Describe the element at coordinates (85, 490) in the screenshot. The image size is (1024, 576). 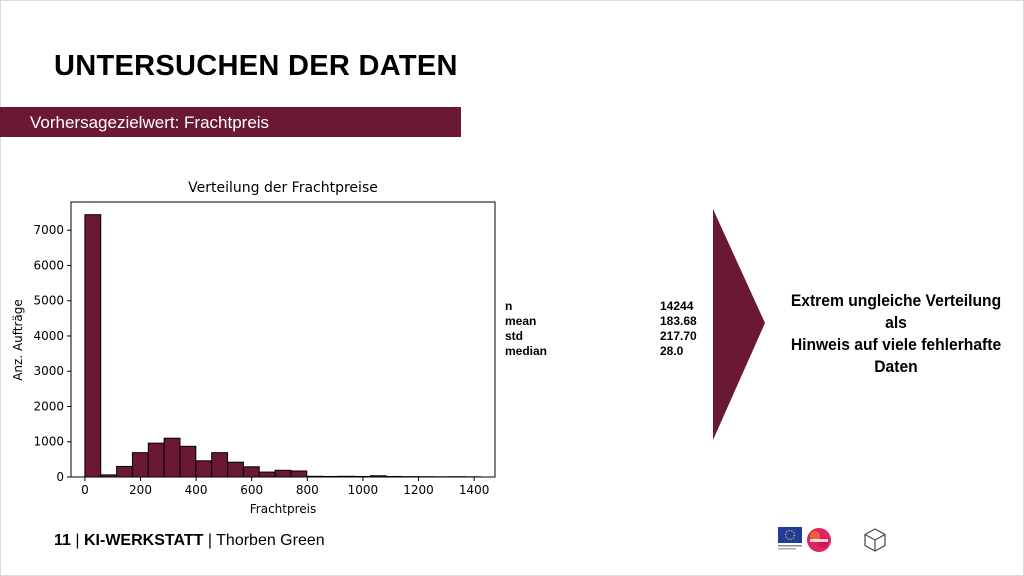
I see `x-tick-label: 0` at that location.